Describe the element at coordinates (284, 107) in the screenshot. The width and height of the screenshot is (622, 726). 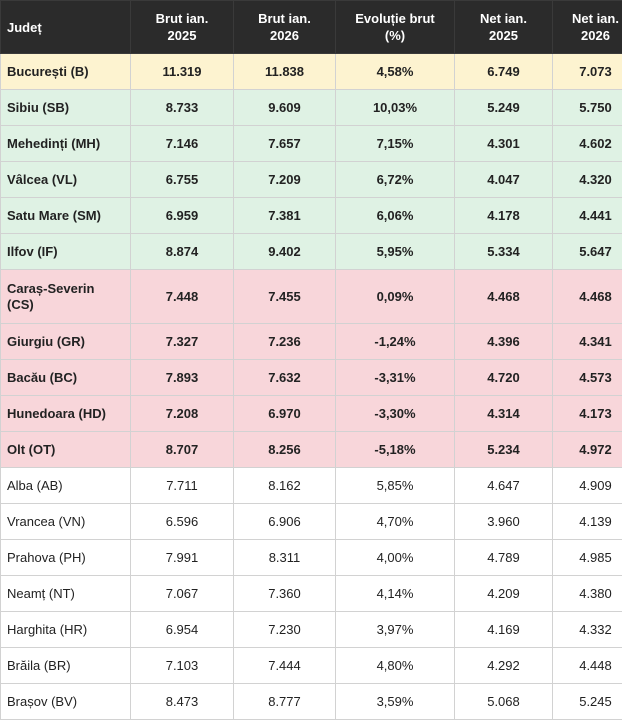
I see `gross-2026-cell: 9.609` at that location.